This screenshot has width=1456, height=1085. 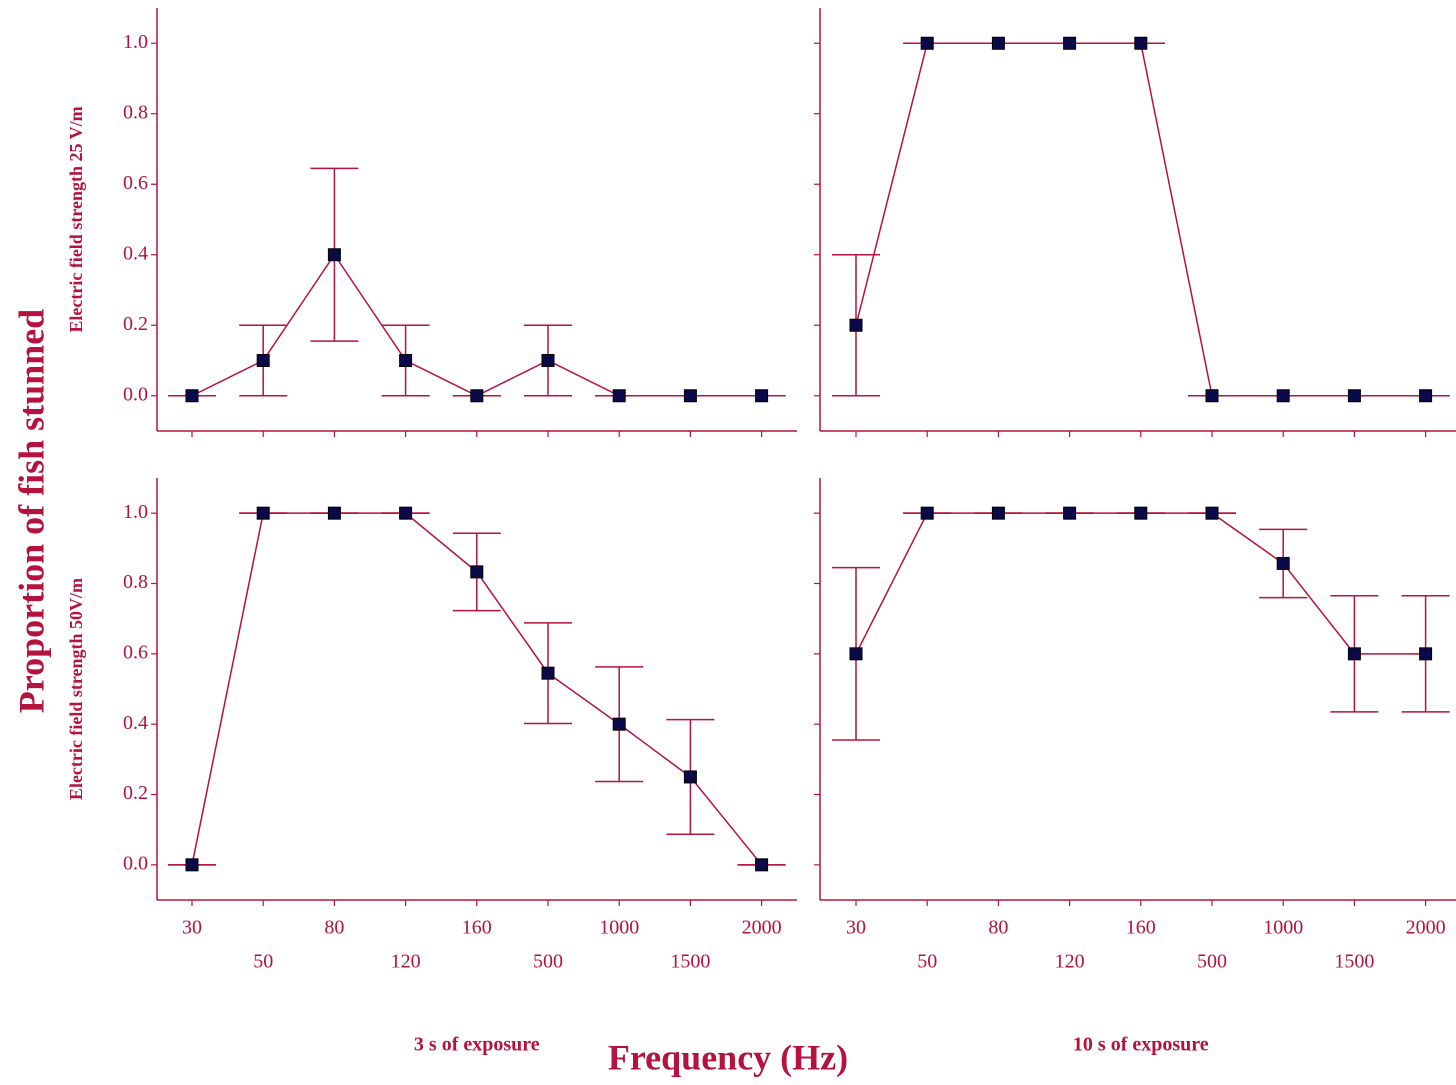 I want to click on x-axis-title: Frequency (Hz), so click(x=728, y=1057).